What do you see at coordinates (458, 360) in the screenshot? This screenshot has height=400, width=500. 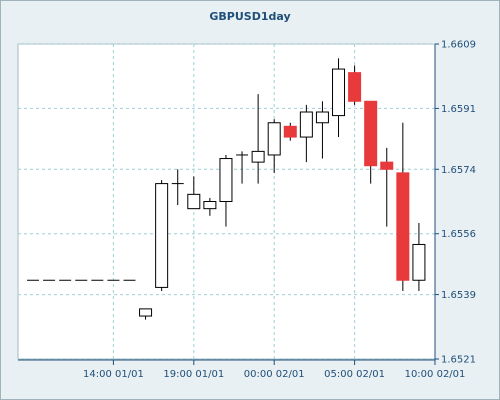 I see `y-tick-label: 1.6521` at bounding box center [458, 360].